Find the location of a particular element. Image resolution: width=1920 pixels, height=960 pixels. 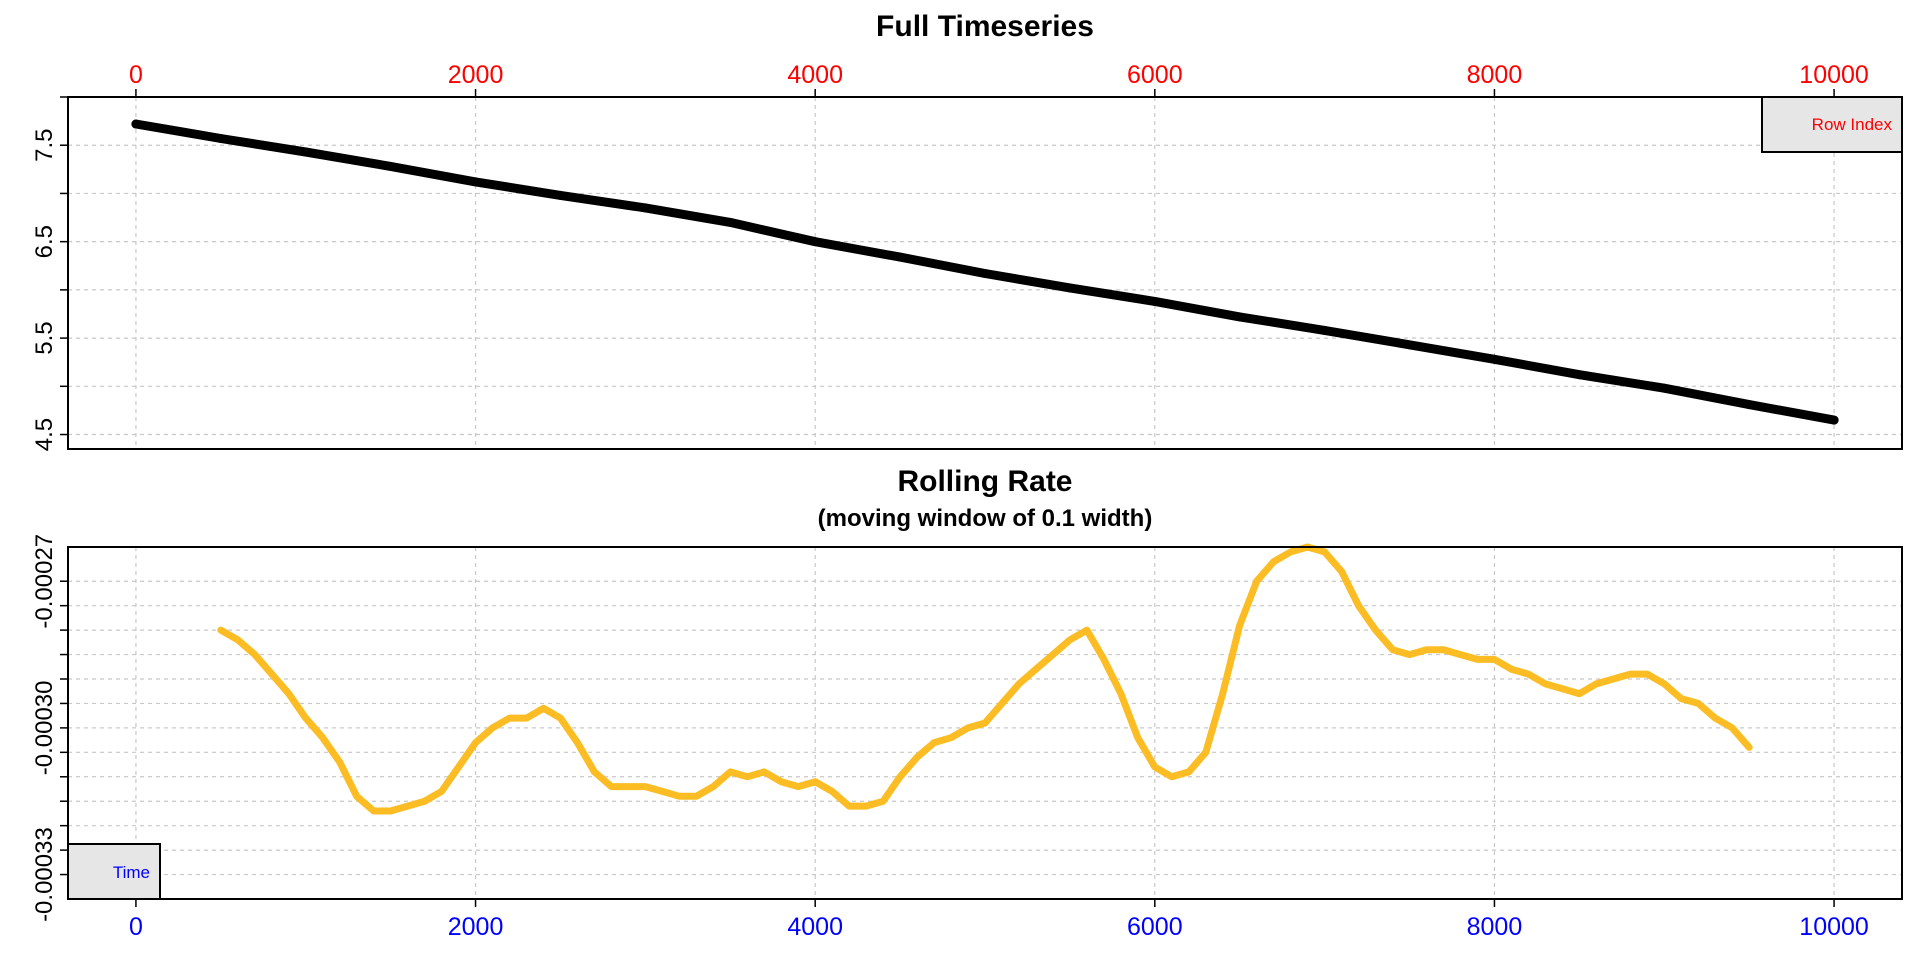

top-y-tick-label: 6.5 is located at coordinates (44, 241).